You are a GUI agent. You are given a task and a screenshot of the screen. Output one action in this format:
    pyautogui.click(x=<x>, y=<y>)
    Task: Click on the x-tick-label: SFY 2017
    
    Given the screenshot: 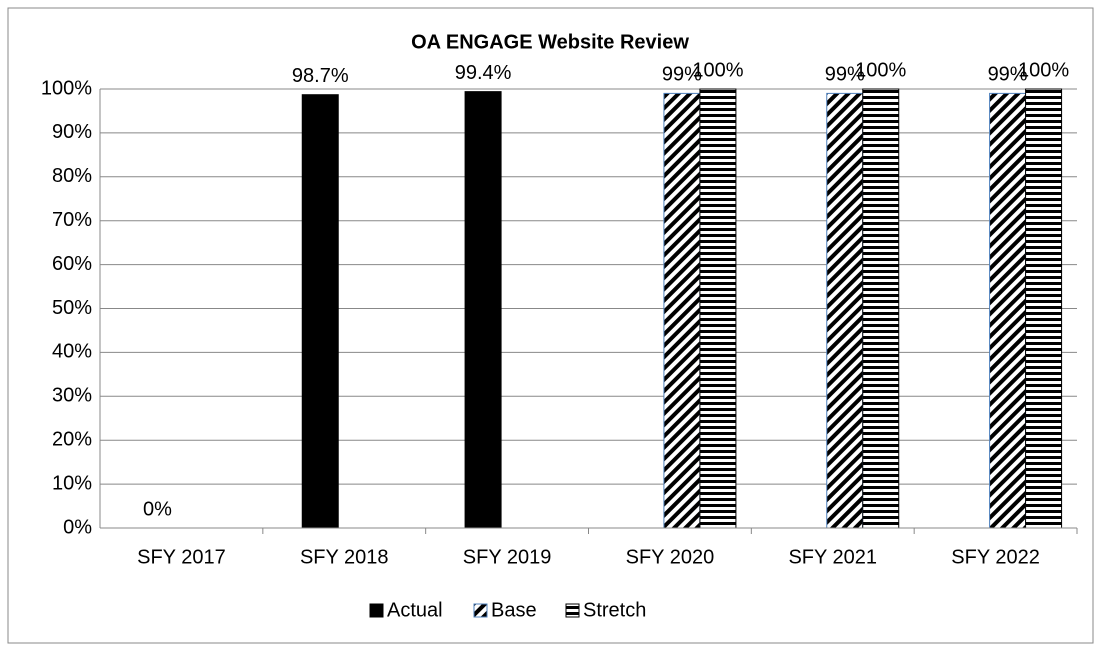 What is the action you would take?
    pyautogui.click(x=181, y=557)
    